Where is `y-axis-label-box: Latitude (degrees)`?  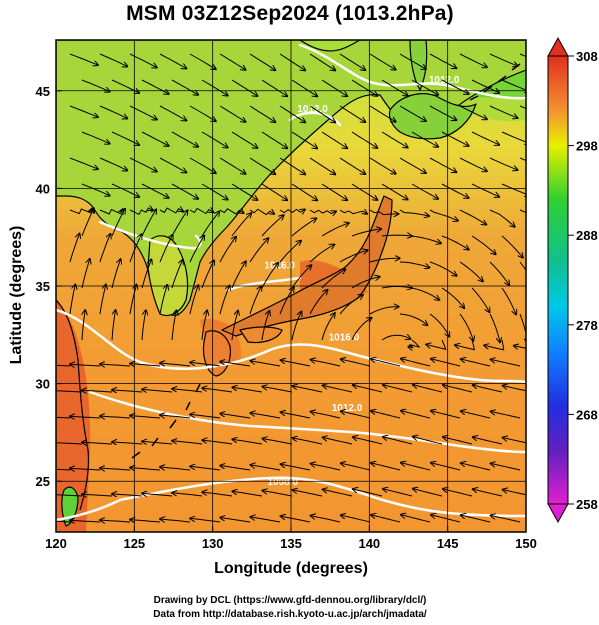 y-axis-label-box: Latitude (degrees) is located at coordinates (17, 295).